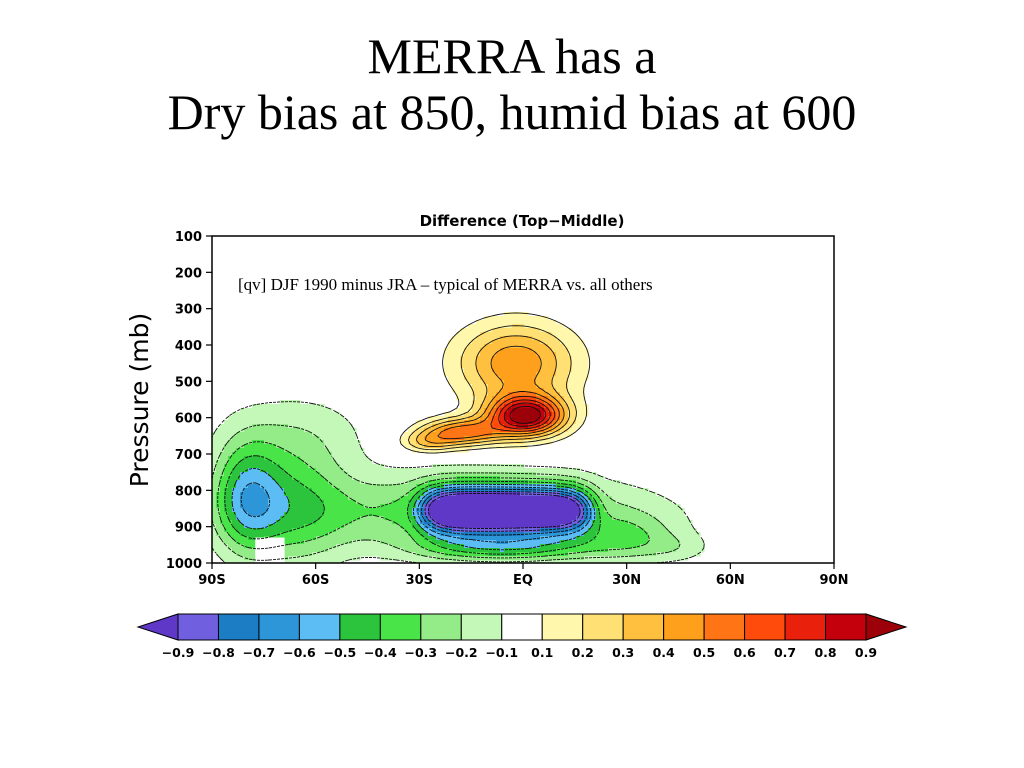 The height and width of the screenshot is (768, 1024). I want to click on x-tick-label: 30N, so click(626, 580).